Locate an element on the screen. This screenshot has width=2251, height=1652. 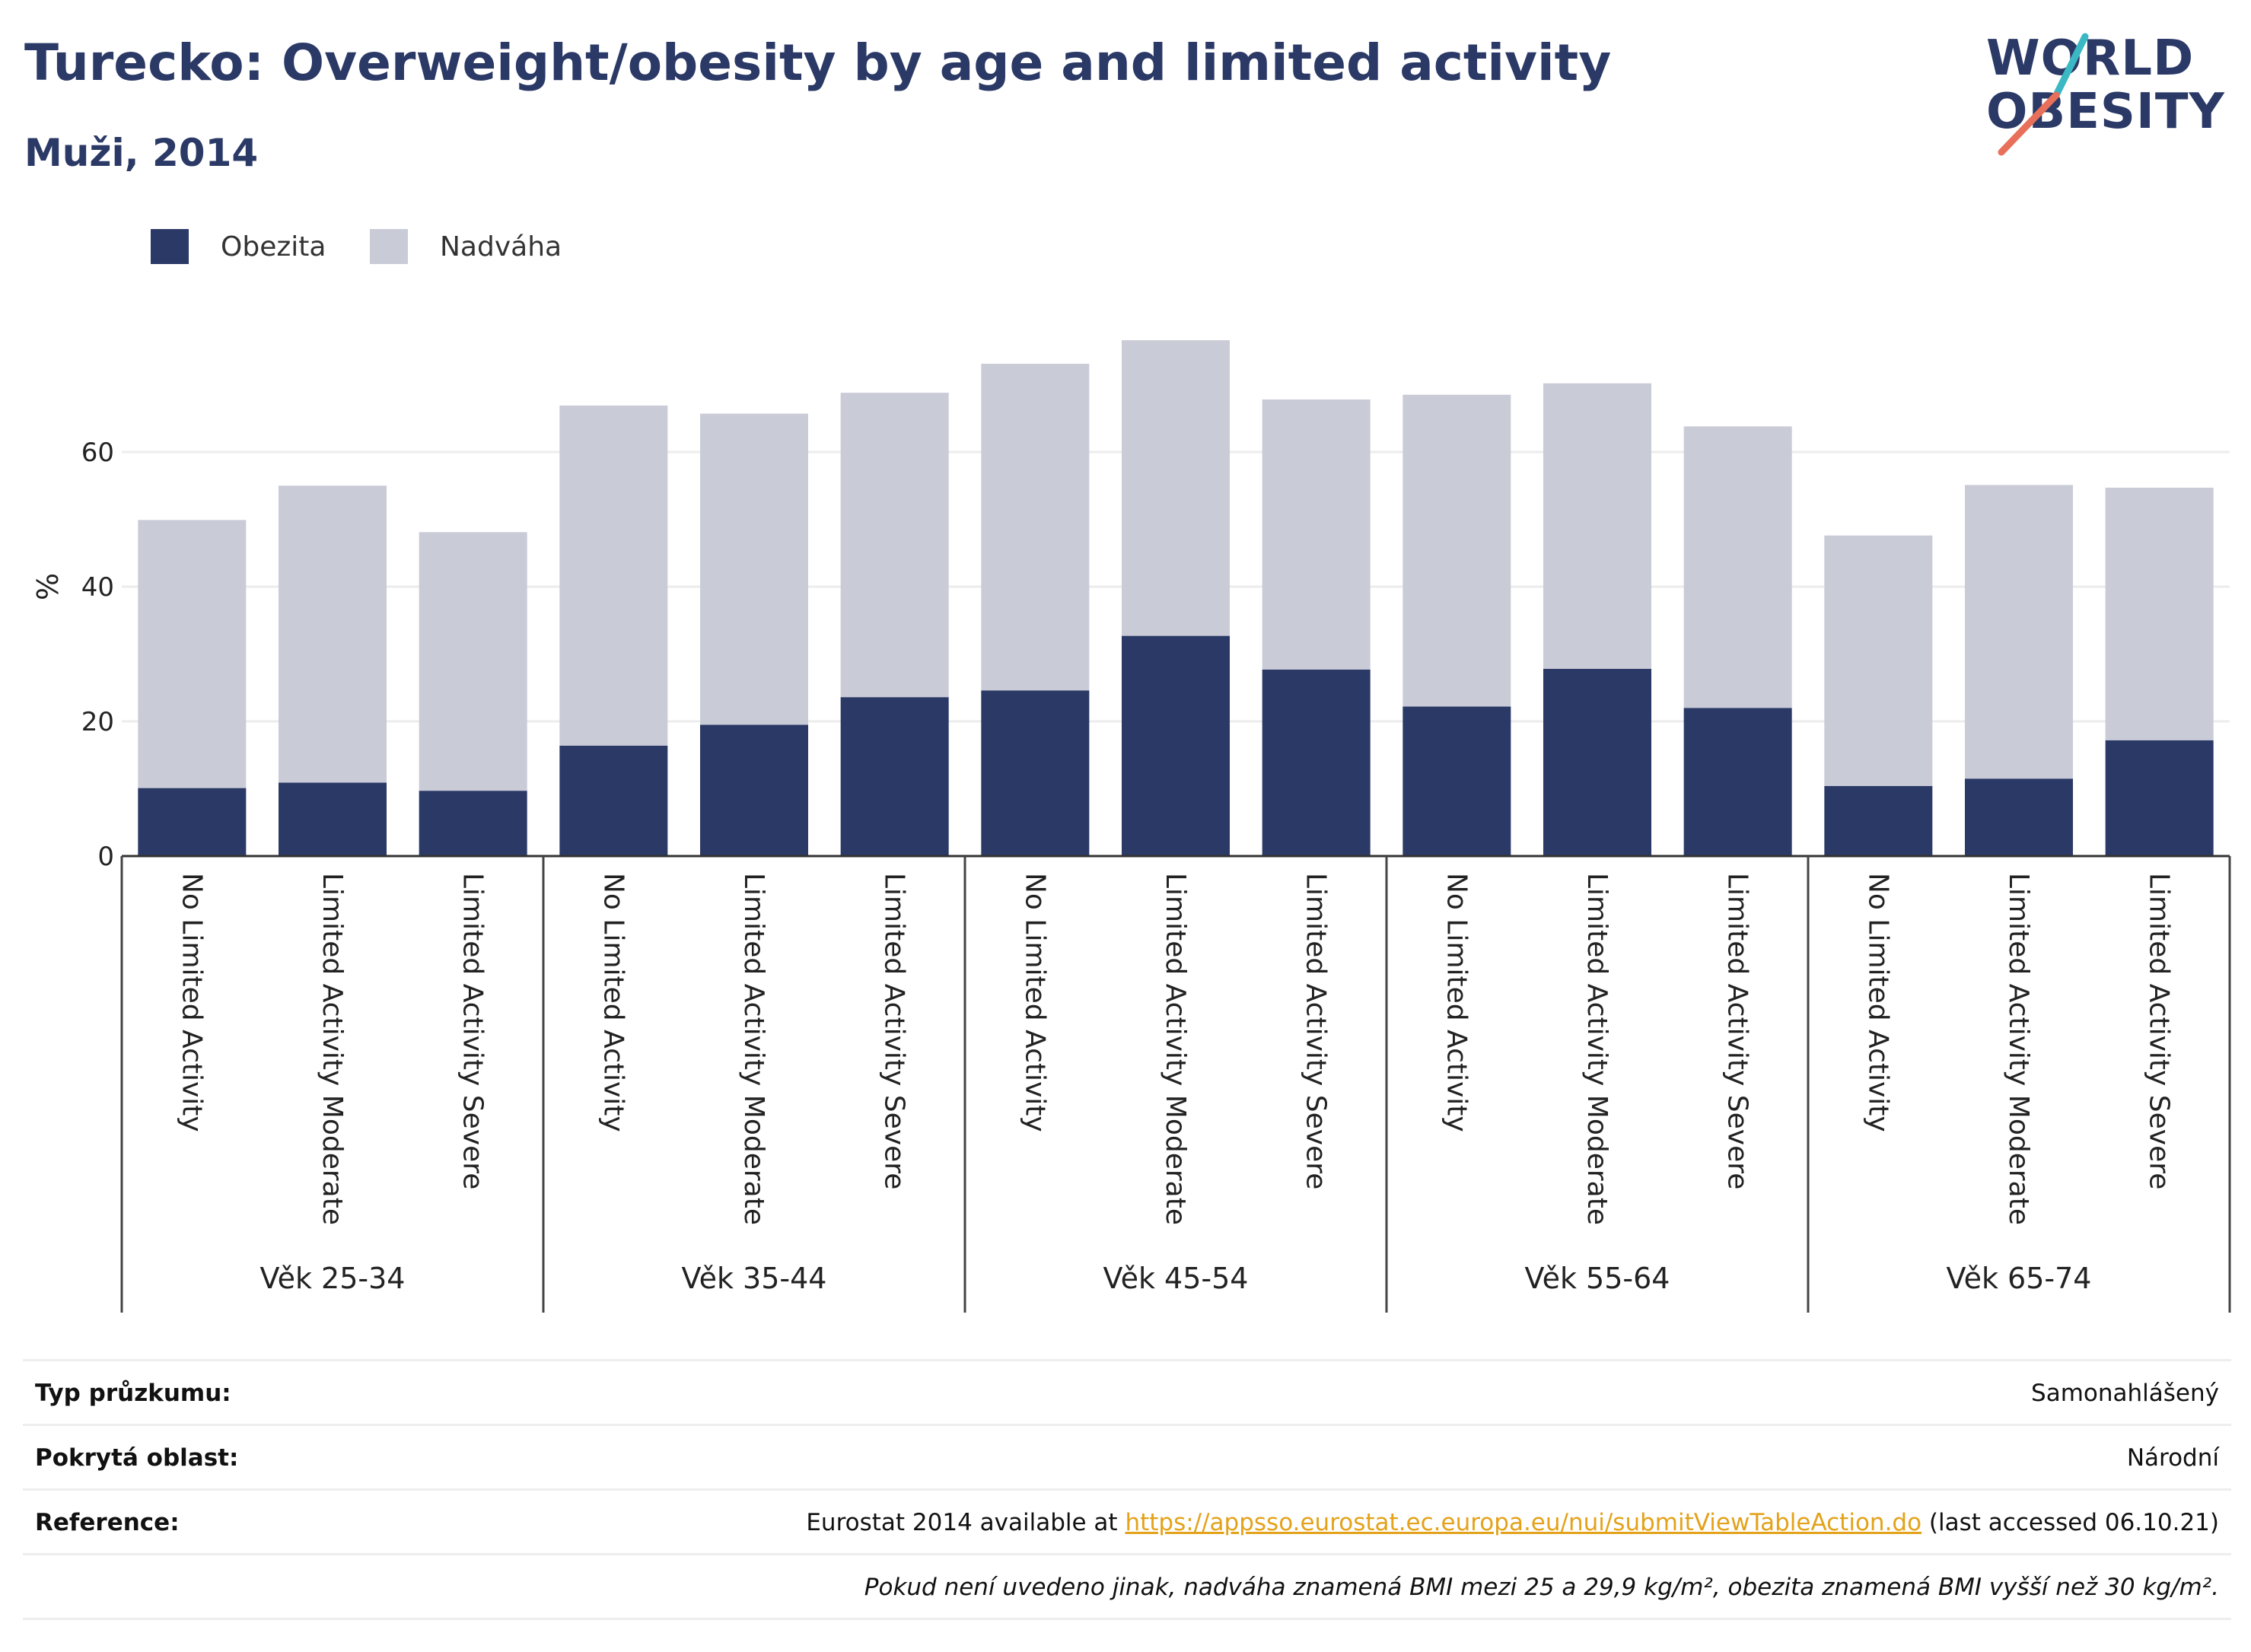
info-label: Typ průzkumu: is located at coordinates (133, 1393).